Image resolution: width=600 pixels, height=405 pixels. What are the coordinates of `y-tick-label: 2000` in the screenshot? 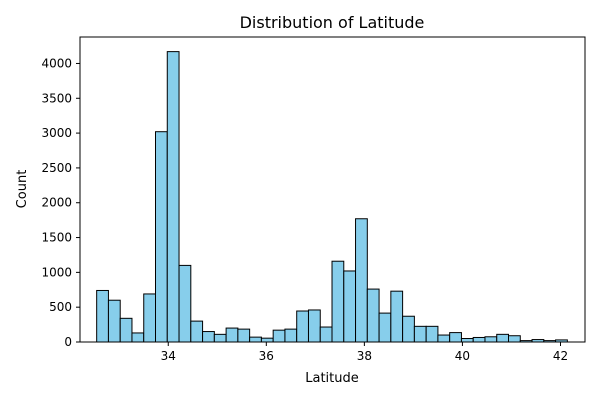 It's located at (56, 203).